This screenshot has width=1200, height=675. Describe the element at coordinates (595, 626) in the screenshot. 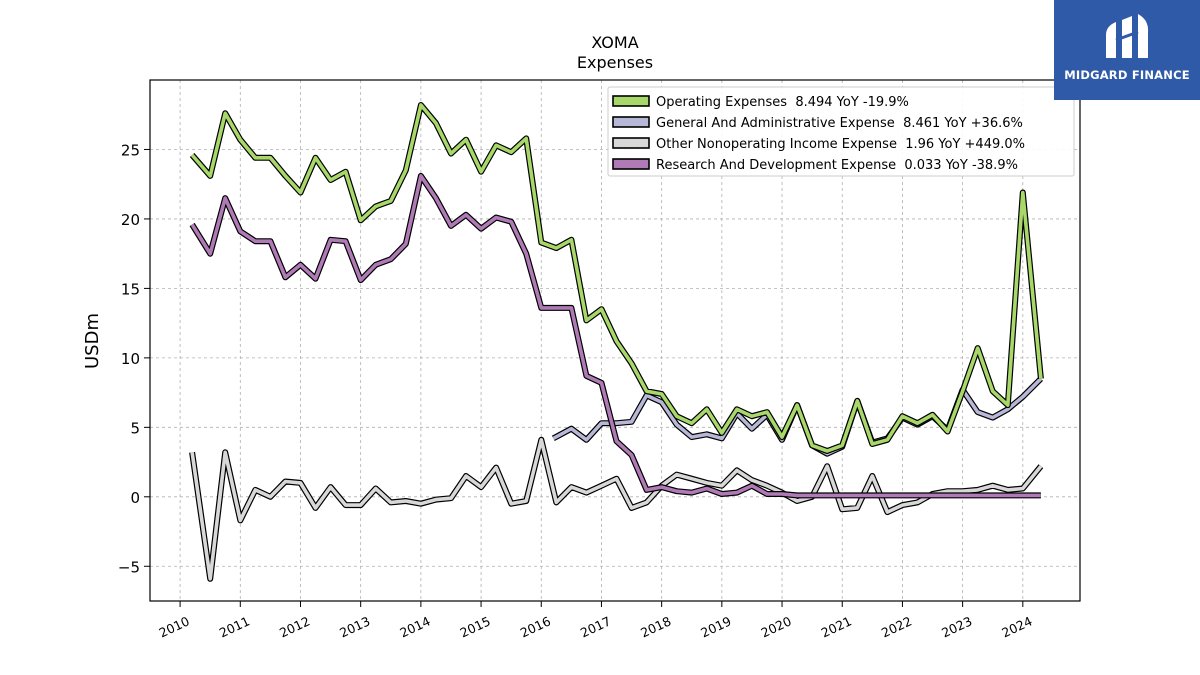

I see `x-tick-label: 2017` at that location.